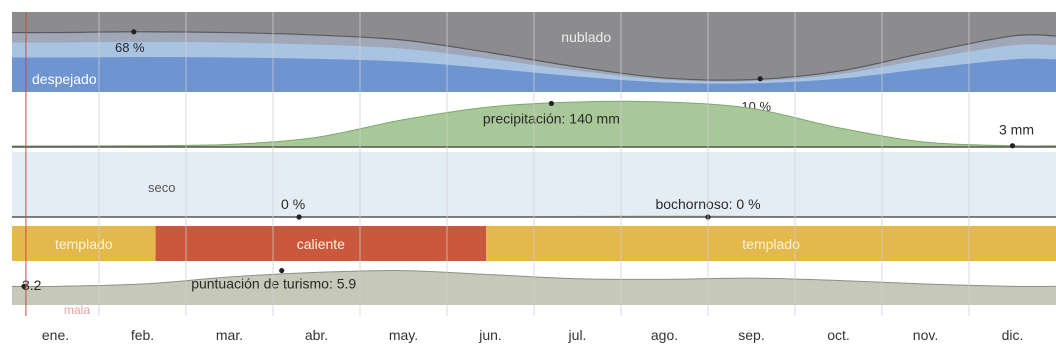 This screenshot has height=357, width=1056. What do you see at coordinates (577, 335) in the screenshot?
I see `month-label: jul.` at bounding box center [577, 335].